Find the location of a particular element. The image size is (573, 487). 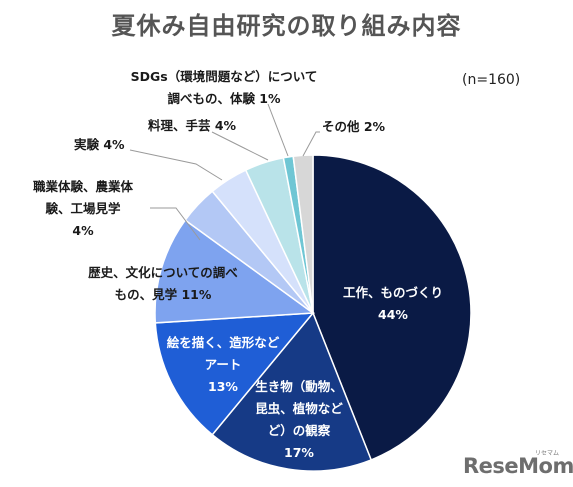

label-sonota: その他 2% is located at coordinates (353, 127).